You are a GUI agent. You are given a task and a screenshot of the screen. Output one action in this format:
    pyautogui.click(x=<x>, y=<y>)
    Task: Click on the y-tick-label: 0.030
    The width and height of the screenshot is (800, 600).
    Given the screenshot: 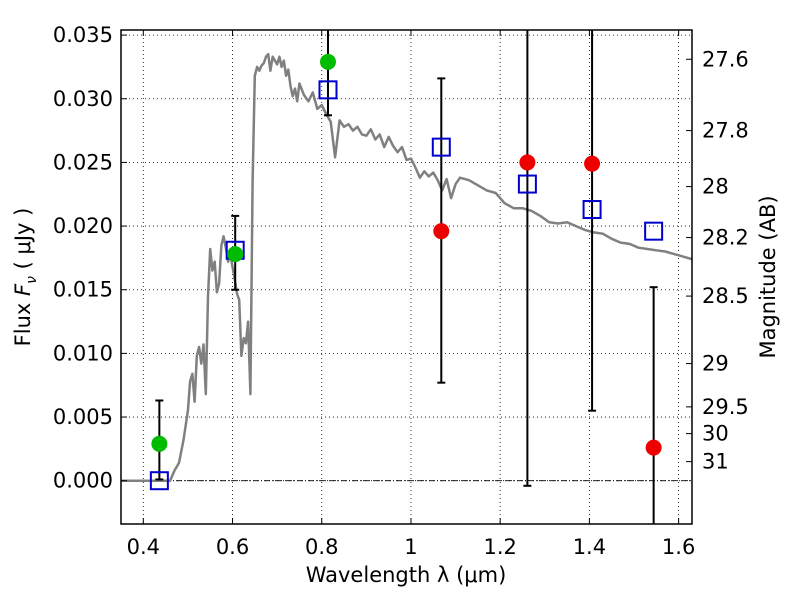 What is the action you would take?
    pyautogui.click(x=83, y=99)
    